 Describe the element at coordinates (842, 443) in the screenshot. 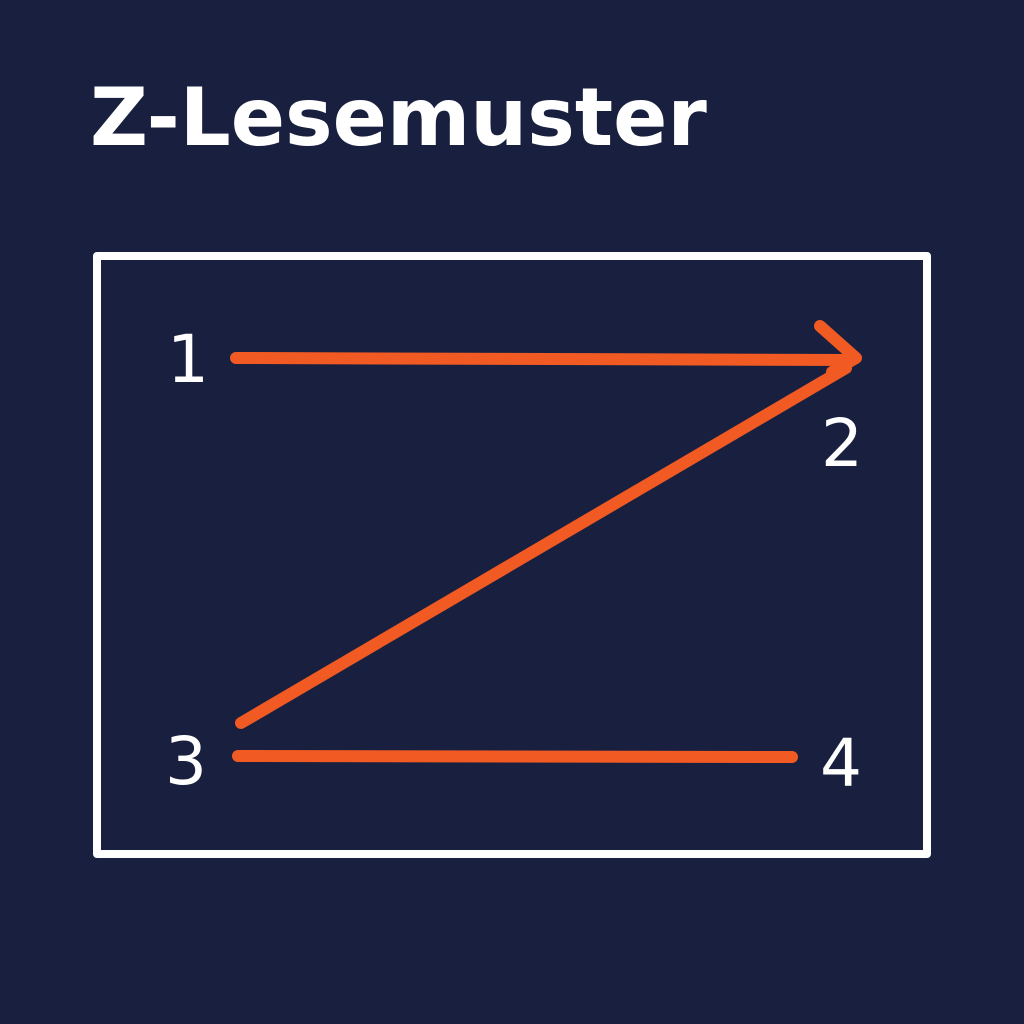

I see `step-2-number: 2` at that location.